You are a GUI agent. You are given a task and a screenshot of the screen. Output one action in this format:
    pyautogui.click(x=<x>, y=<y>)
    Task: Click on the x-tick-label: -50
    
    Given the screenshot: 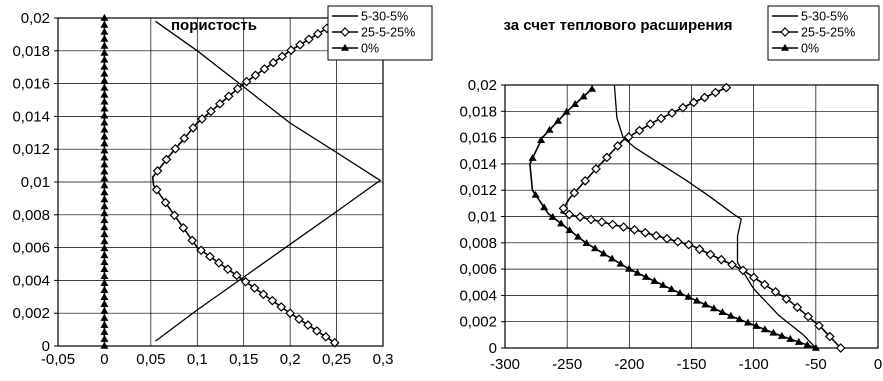 What is the action you would take?
    pyautogui.click(x=816, y=364)
    